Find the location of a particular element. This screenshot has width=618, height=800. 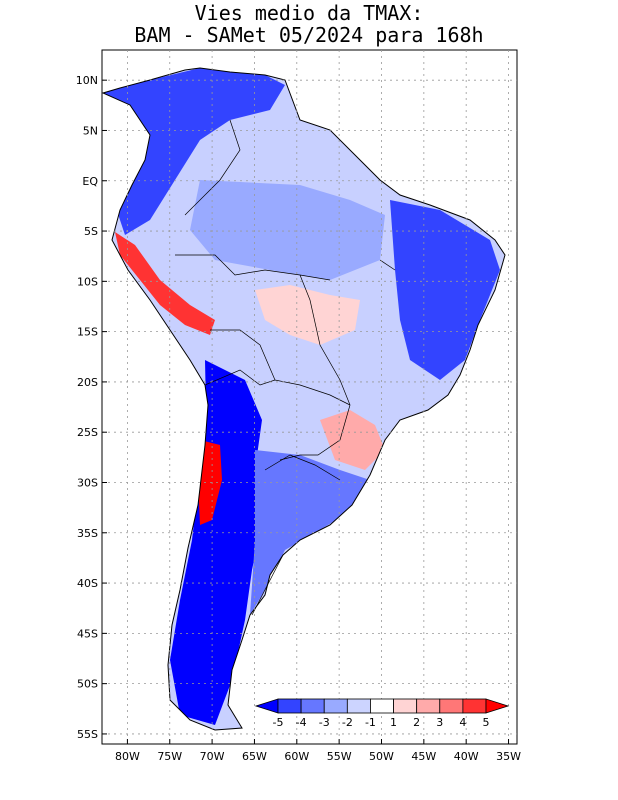

lon-label: 40W is located at coordinates (466, 756).